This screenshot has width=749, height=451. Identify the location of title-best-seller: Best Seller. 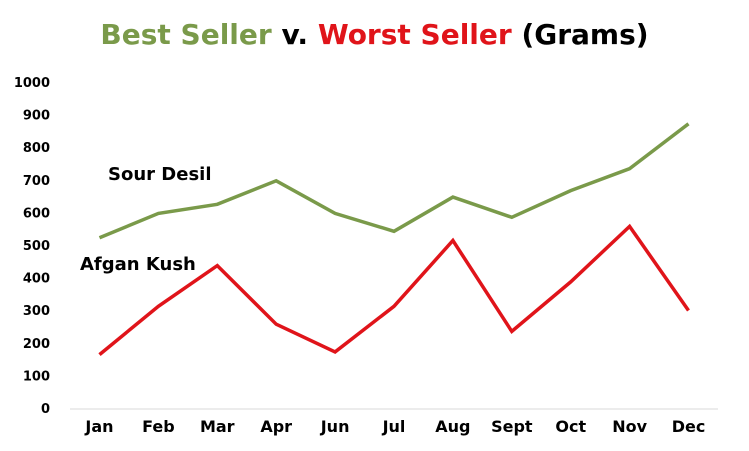
(186, 34).